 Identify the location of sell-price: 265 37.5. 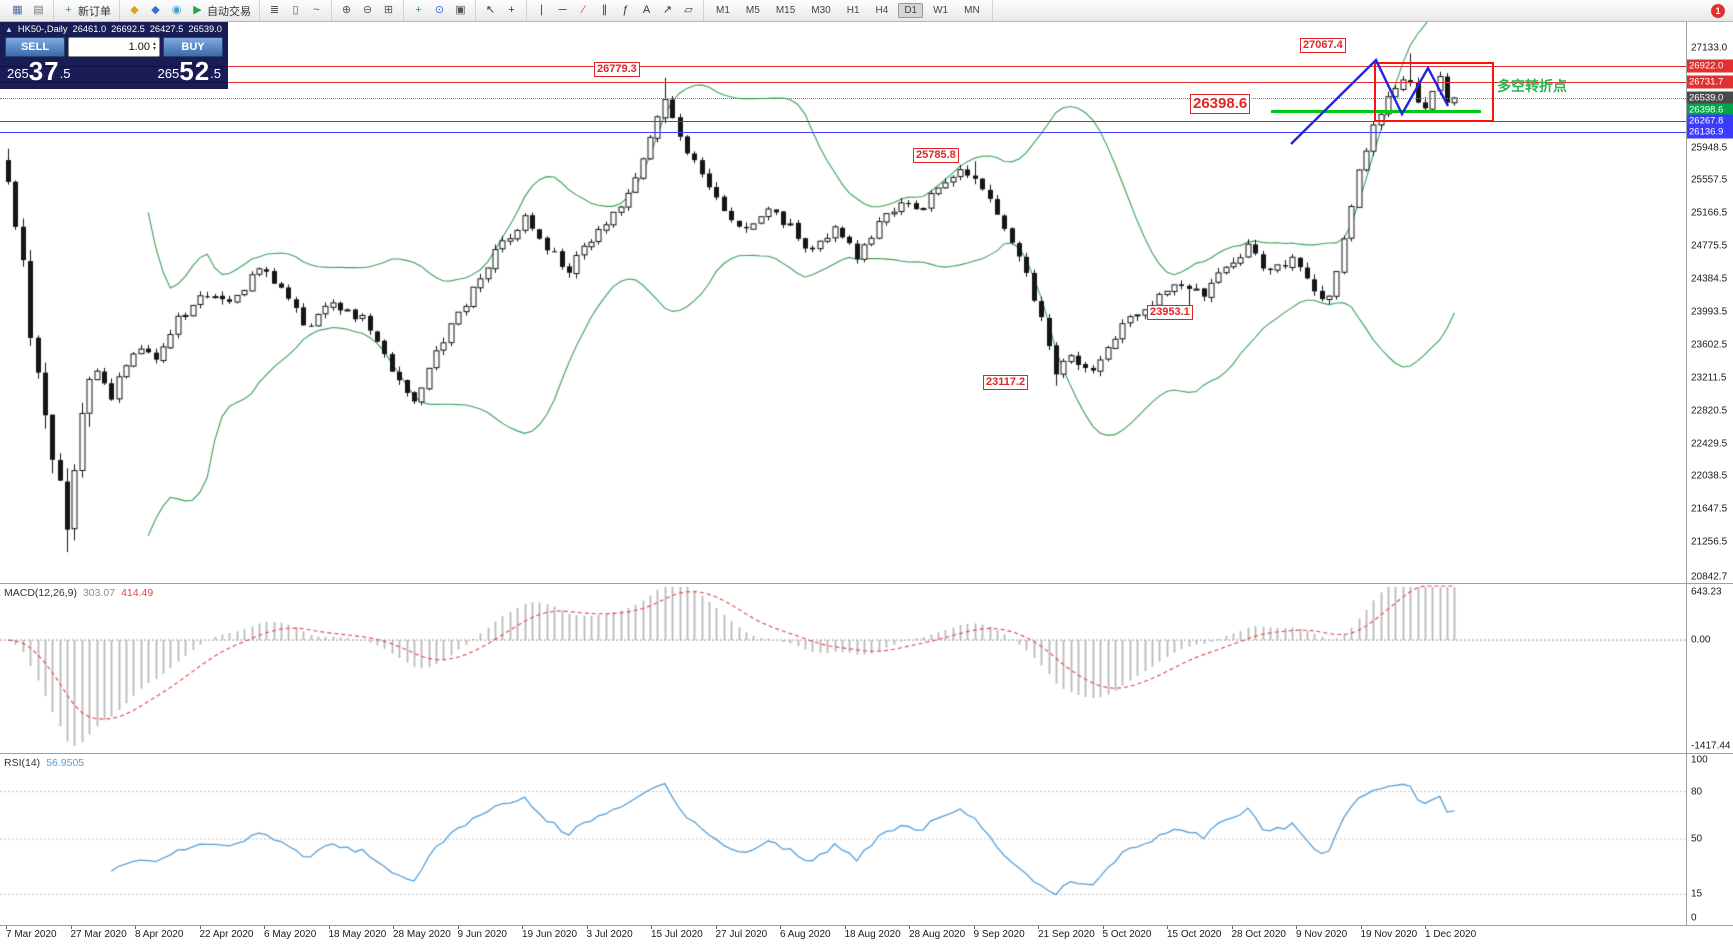
(38, 71).